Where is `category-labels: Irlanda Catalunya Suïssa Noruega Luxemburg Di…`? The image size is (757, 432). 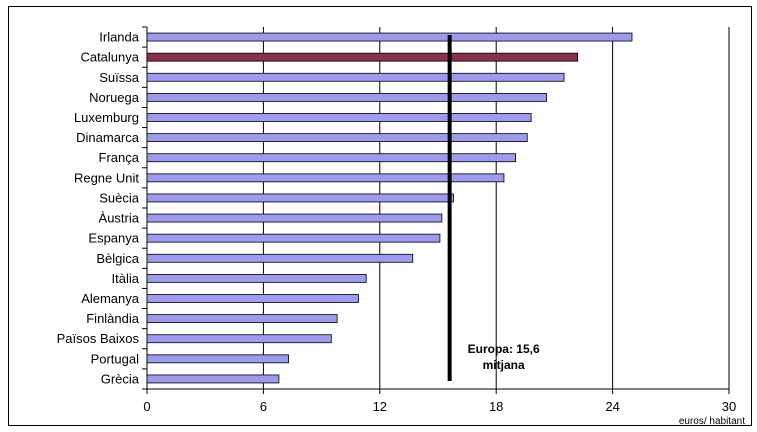 category-labels: Irlanda Catalunya Suïssa Noruega Luxemburg Di… is located at coordinates (98, 208).